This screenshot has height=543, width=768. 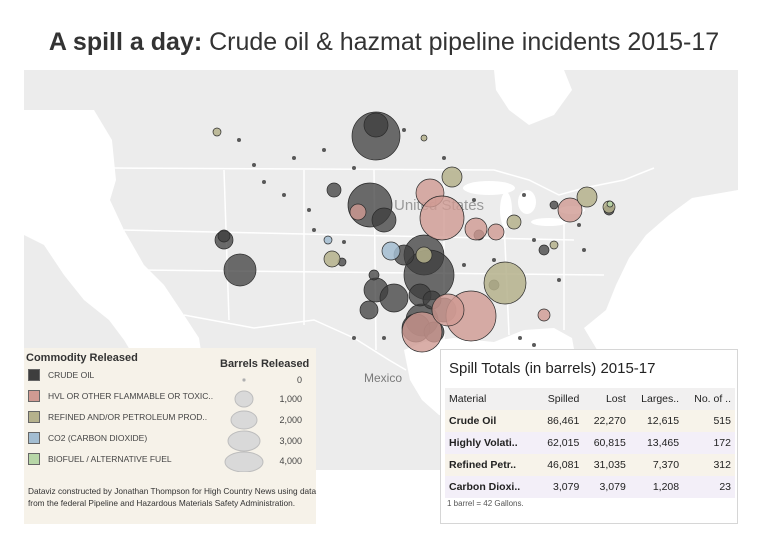 I want to click on size-label-4000: 4,000, so click(x=290, y=461).